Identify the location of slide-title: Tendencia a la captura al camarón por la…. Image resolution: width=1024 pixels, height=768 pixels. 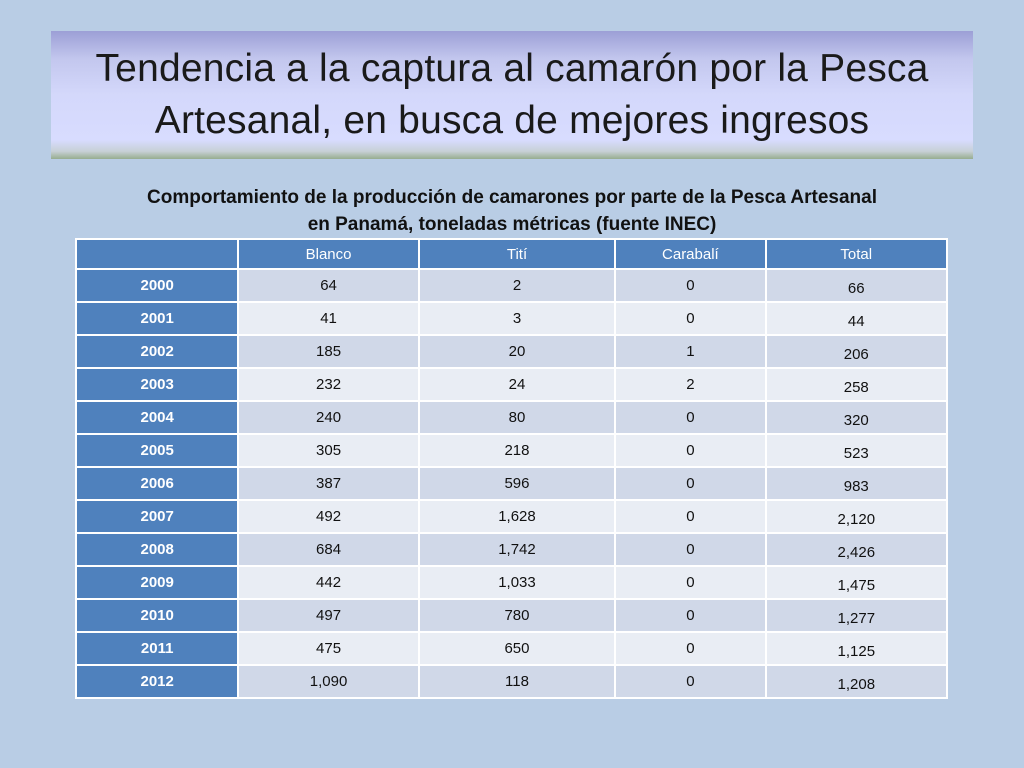
(511, 95).